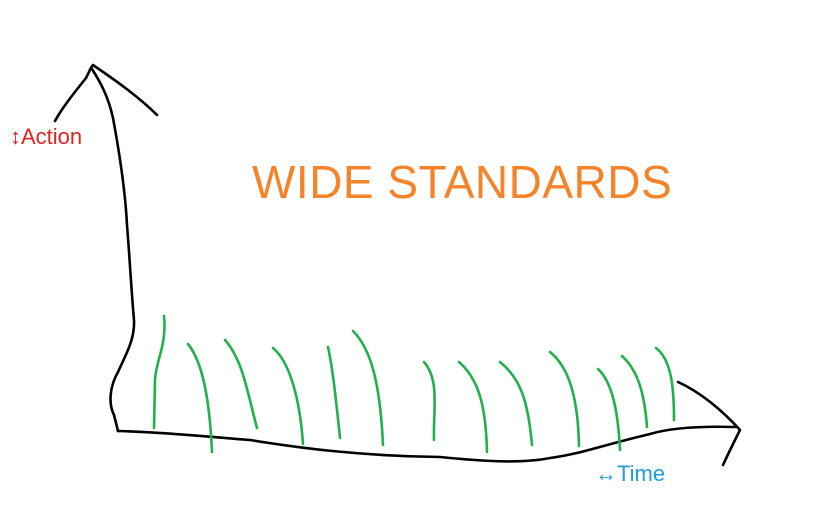  I want to click on x-axis-line, so click(426, 444).